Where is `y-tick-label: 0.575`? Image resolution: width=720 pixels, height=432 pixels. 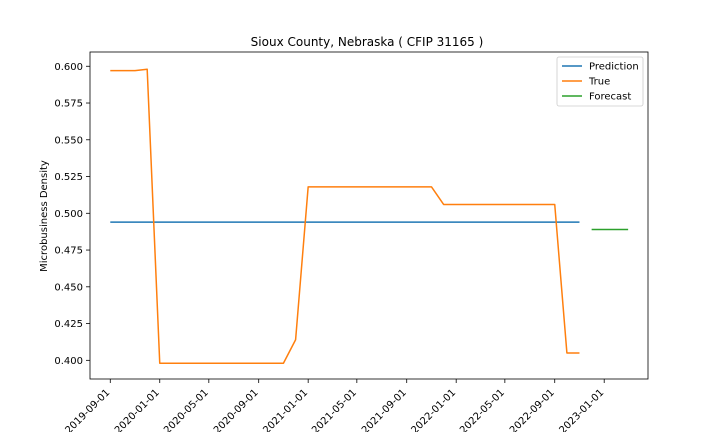
y-tick-label: 0.575 is located at coordinates (68, 104).